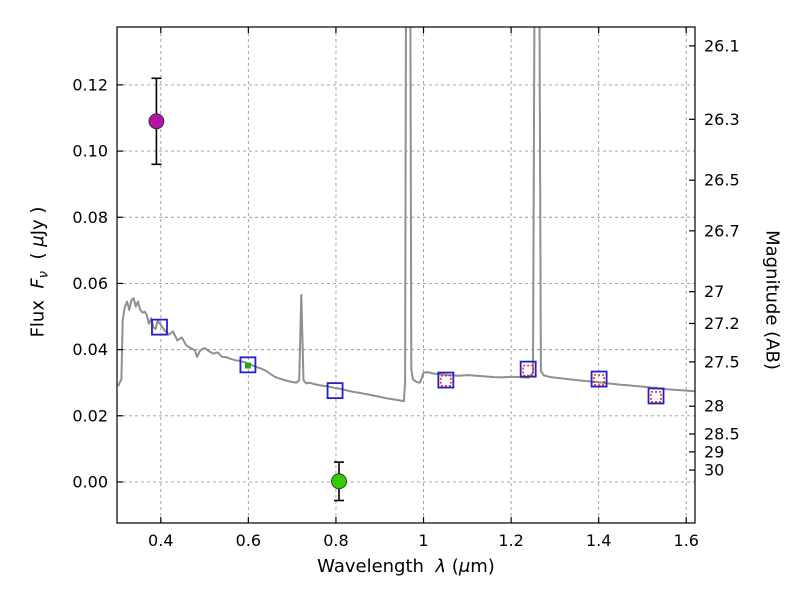 Image resolution: width=800 pixels, height=600 pixels. Describe the element at coordinates (335, 540) in the screenshot. I see `x-tick-label: 0.8` at that location.